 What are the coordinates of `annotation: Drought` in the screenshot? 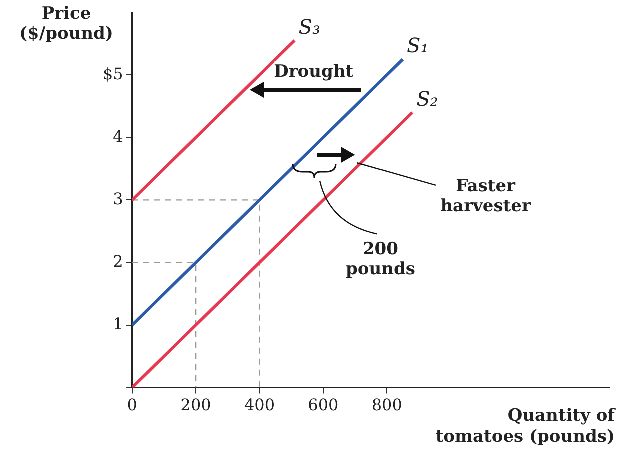 It's located at (314, 72).